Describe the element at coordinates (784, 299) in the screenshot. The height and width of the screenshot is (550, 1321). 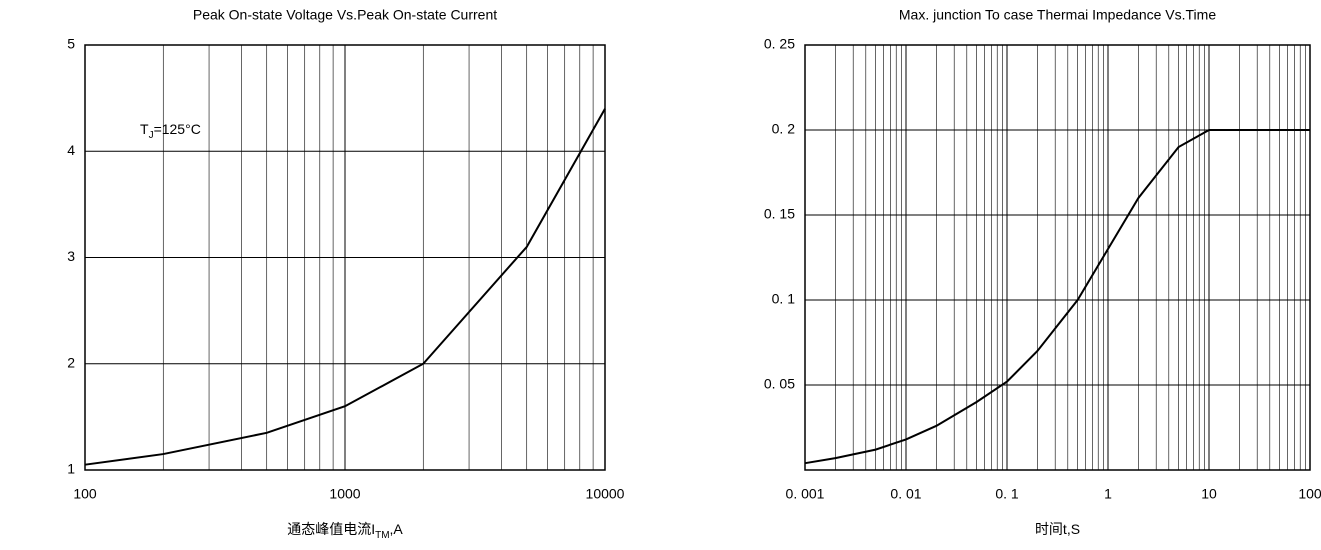
I see `y-tick-label: 0. 1` at that location.